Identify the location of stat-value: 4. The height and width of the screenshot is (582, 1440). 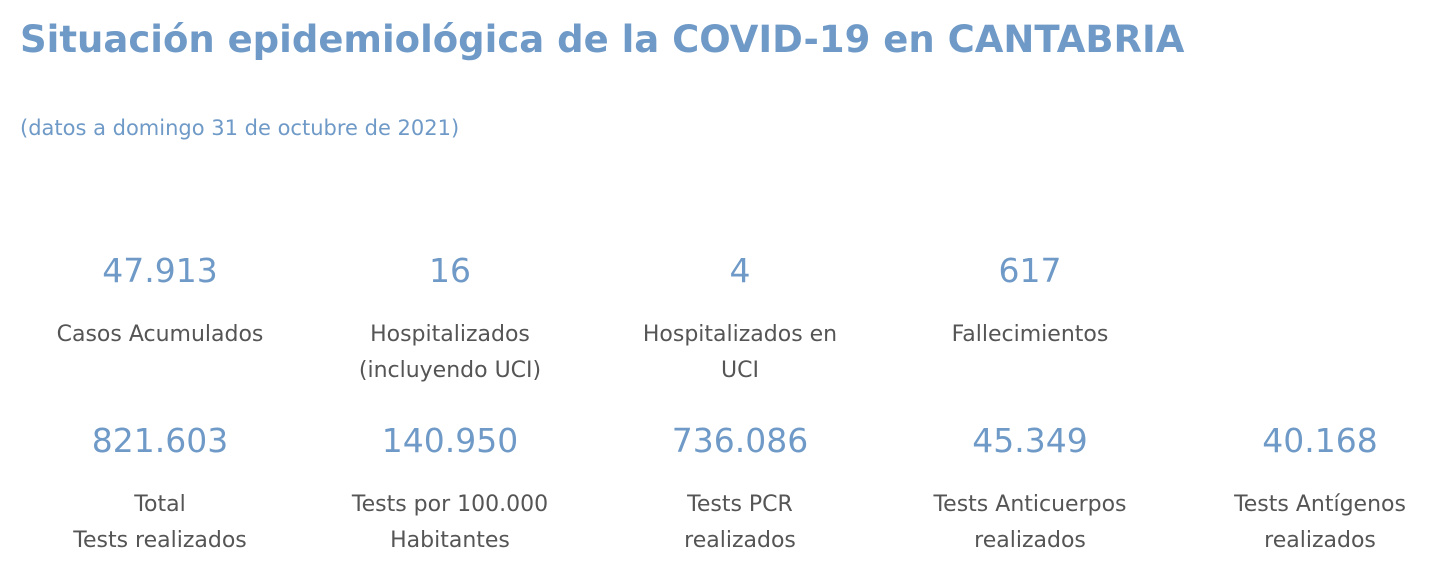
(740, 270).